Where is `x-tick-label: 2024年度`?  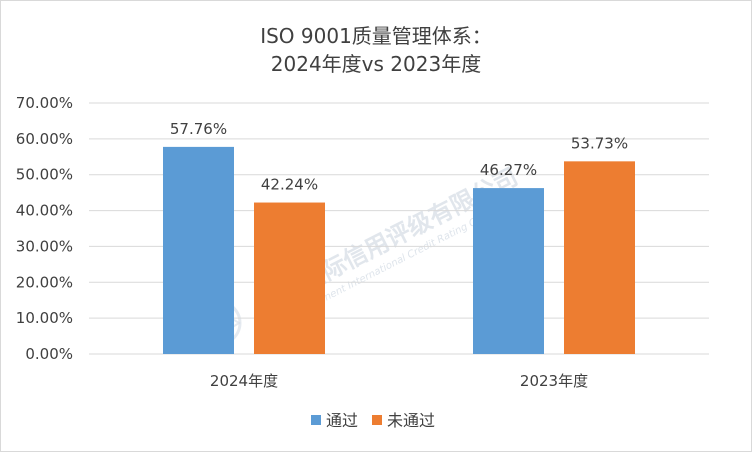
x-tick-label: 2024年度 is located at coordinates (244, 381).